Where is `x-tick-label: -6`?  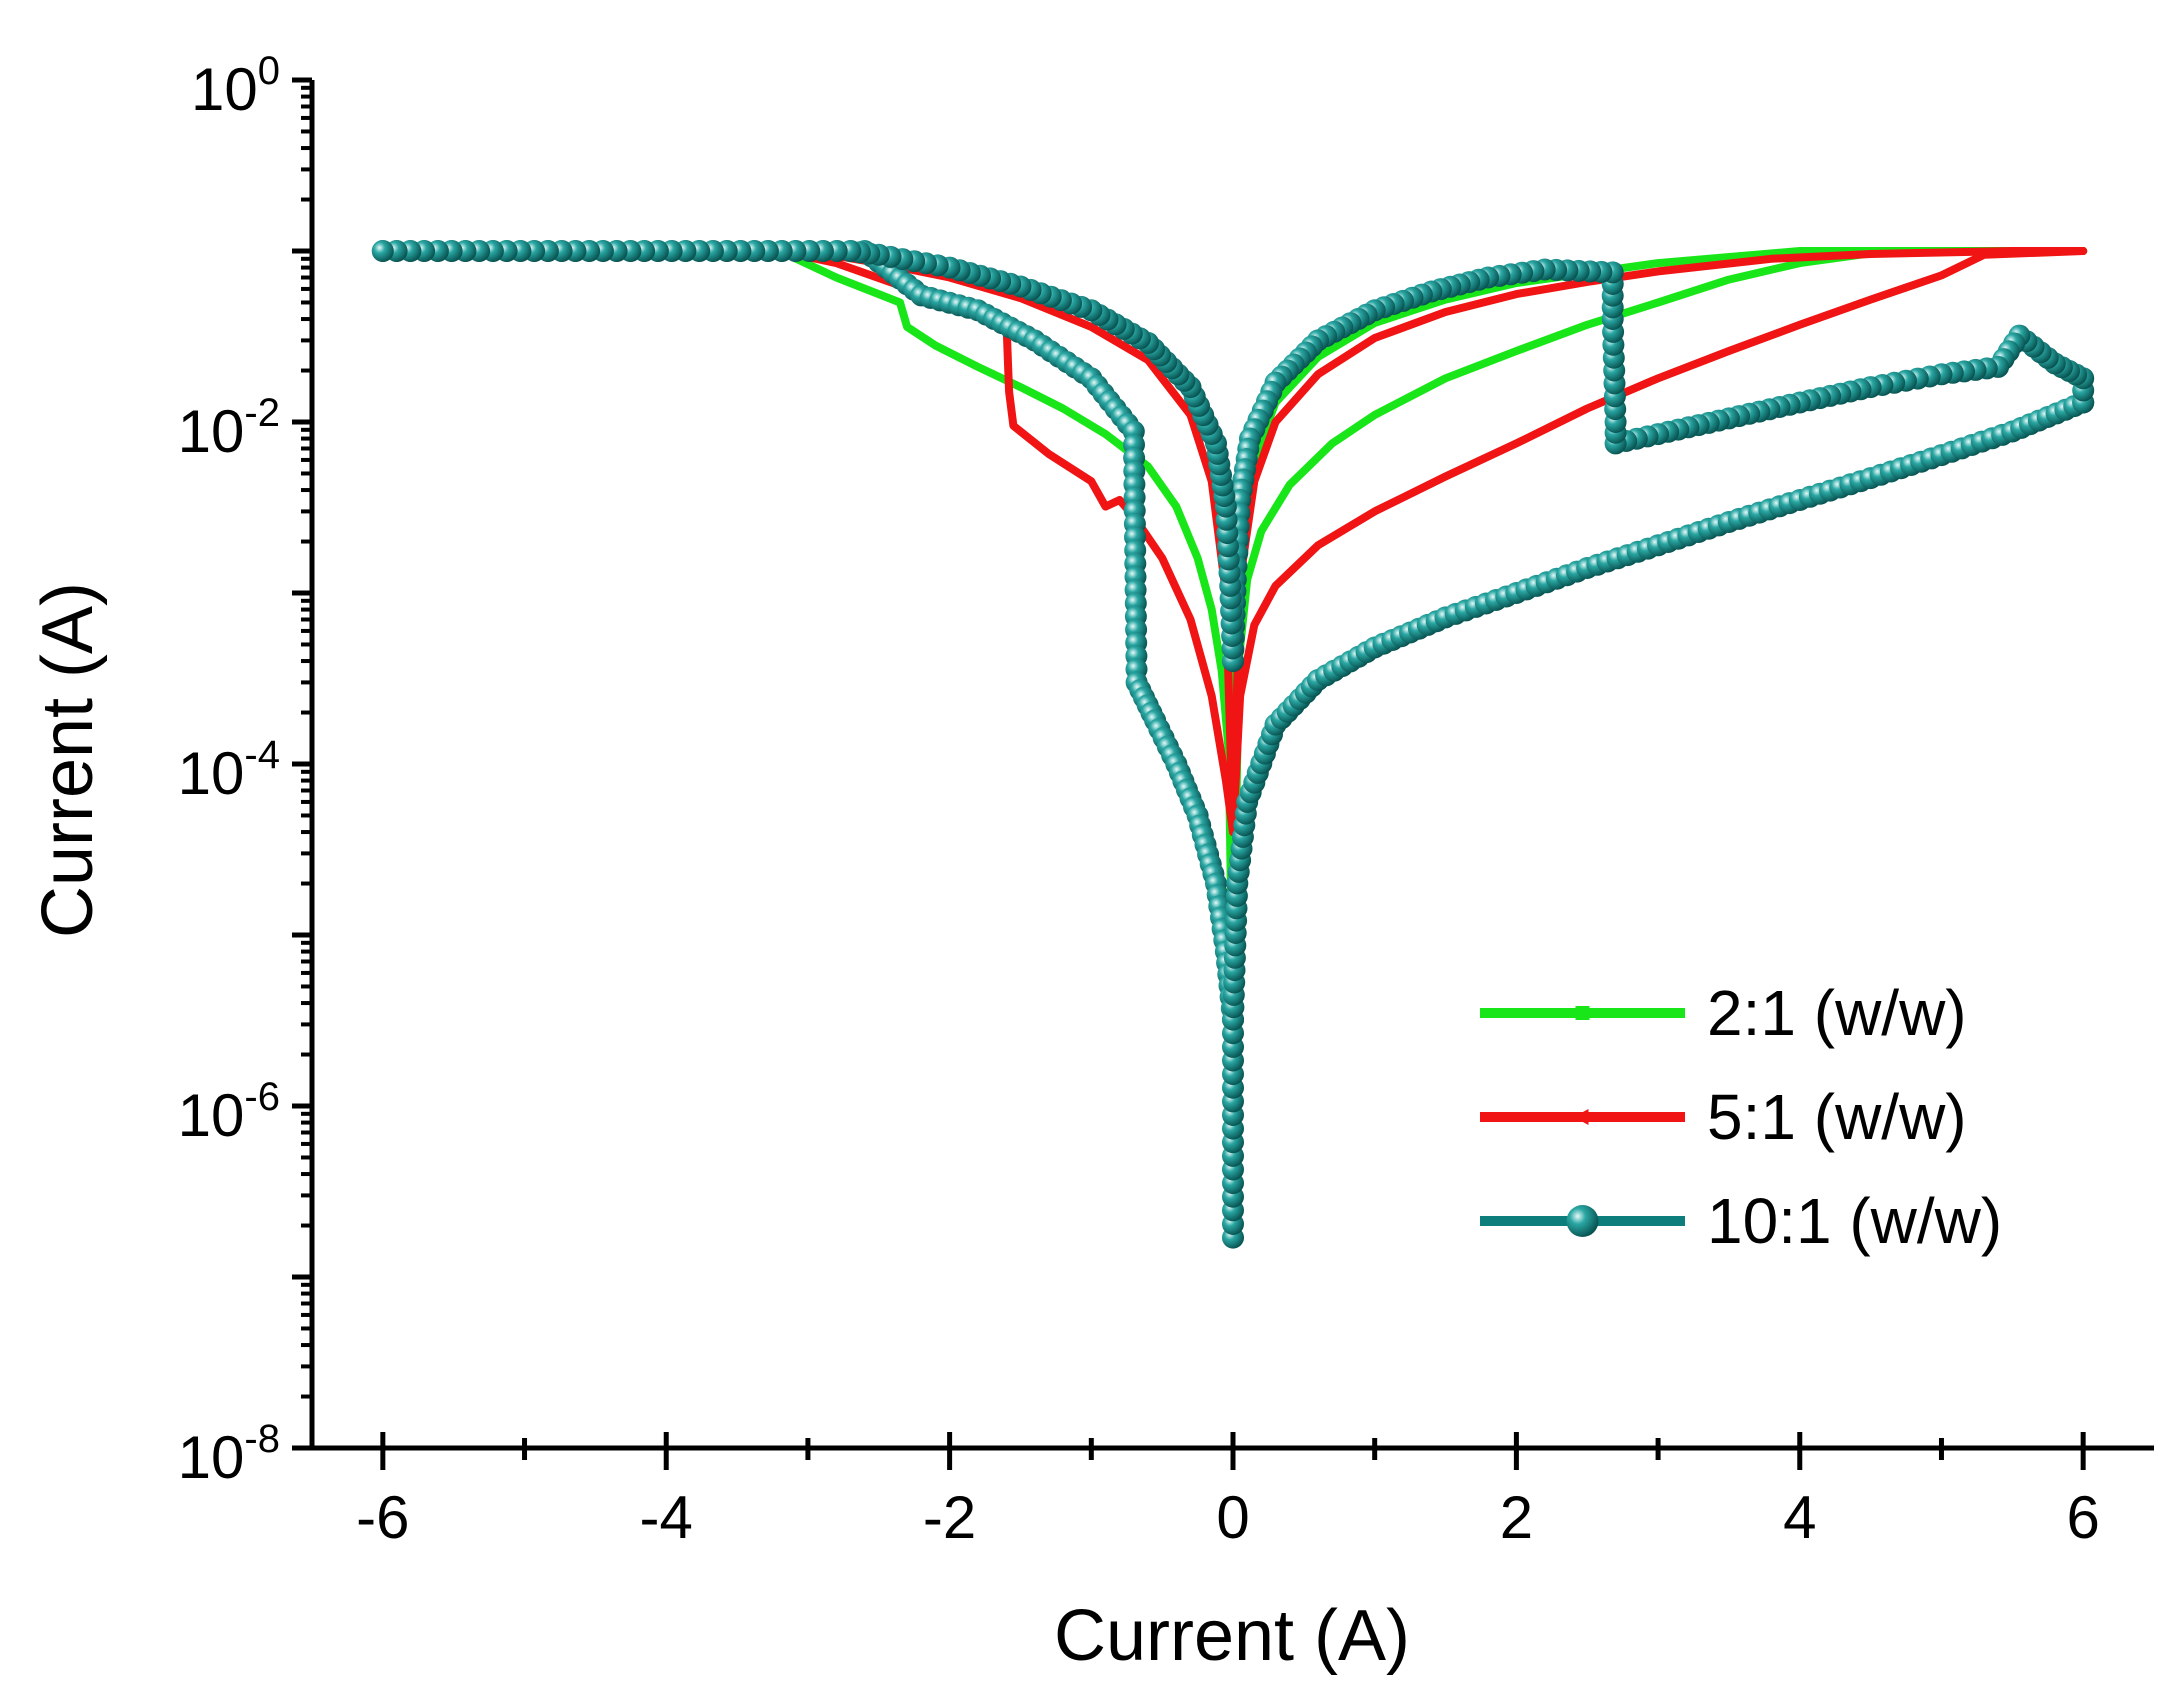 x-tick-label: -6 is located at coordinates (382, 1517).